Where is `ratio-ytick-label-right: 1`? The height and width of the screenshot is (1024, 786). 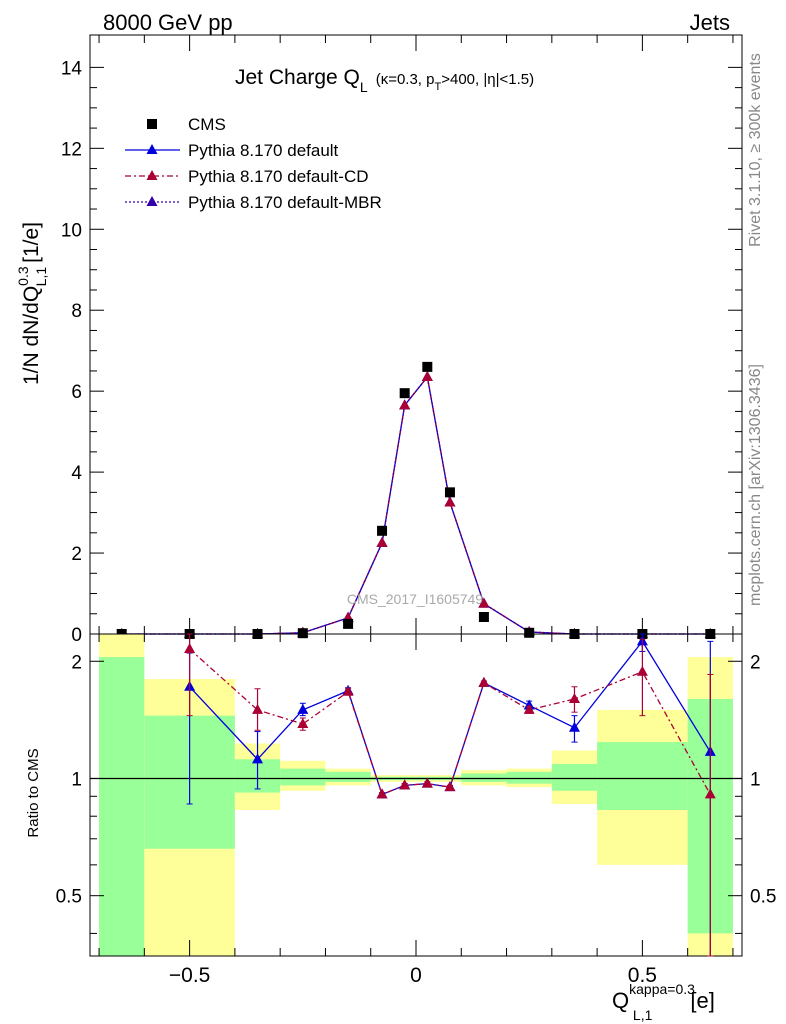
ratio-ytick-label-right: 1 is located at coordinates (755, 779).